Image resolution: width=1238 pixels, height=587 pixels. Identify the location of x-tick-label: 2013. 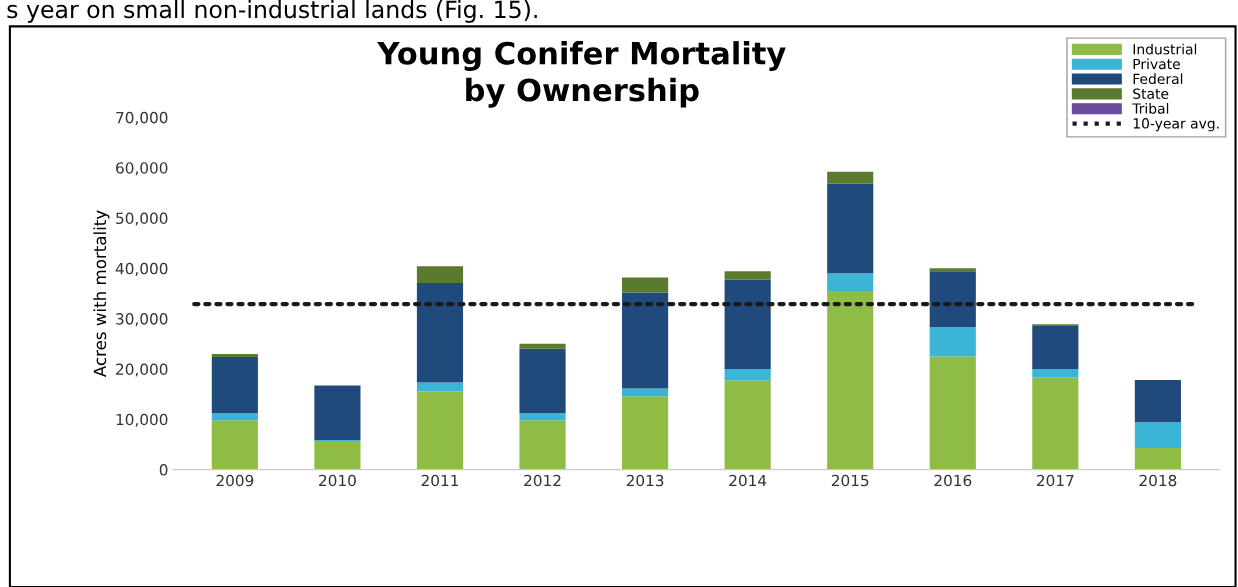
(645, 480).